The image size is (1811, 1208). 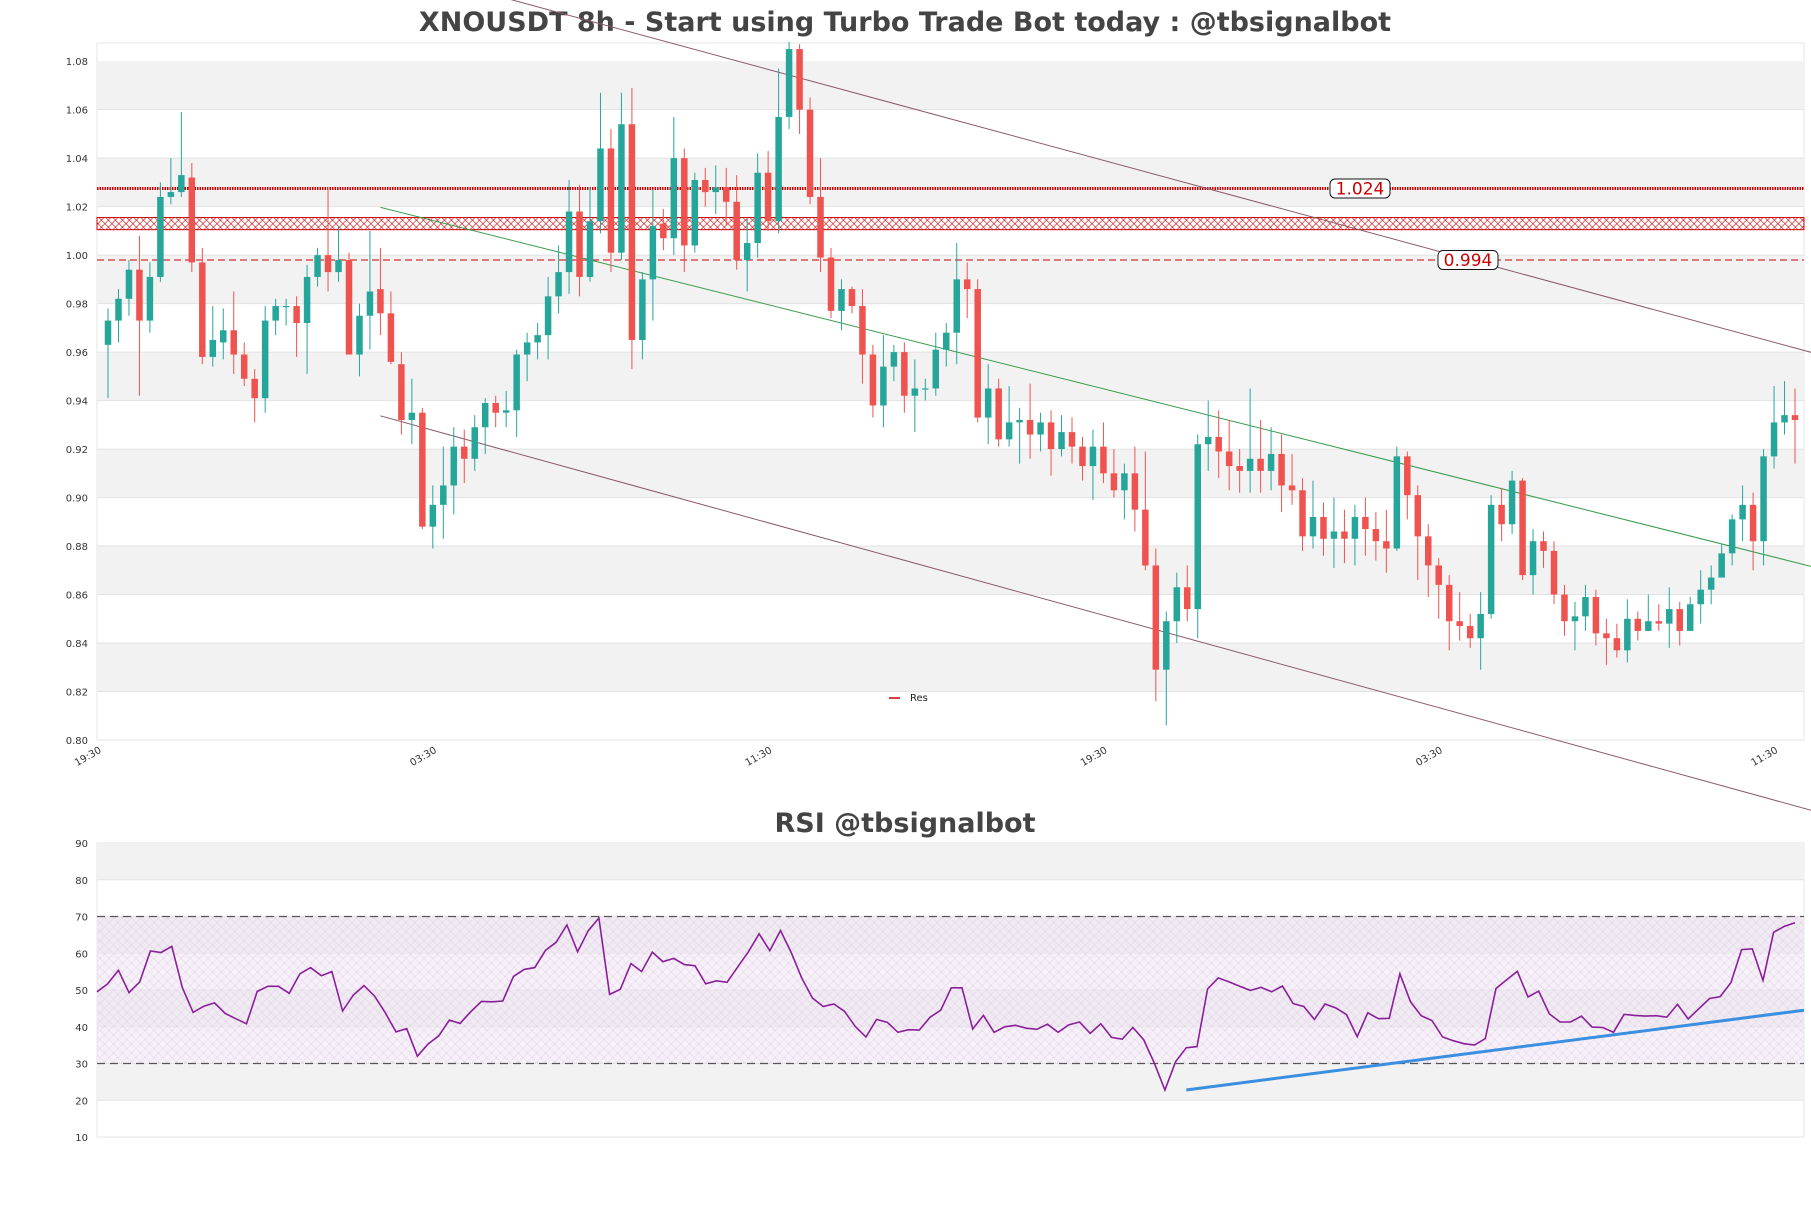 I want to click on rsi-y-axis: 10 20 30 40 50 60 70 80 90, so click(x=81, y=991).